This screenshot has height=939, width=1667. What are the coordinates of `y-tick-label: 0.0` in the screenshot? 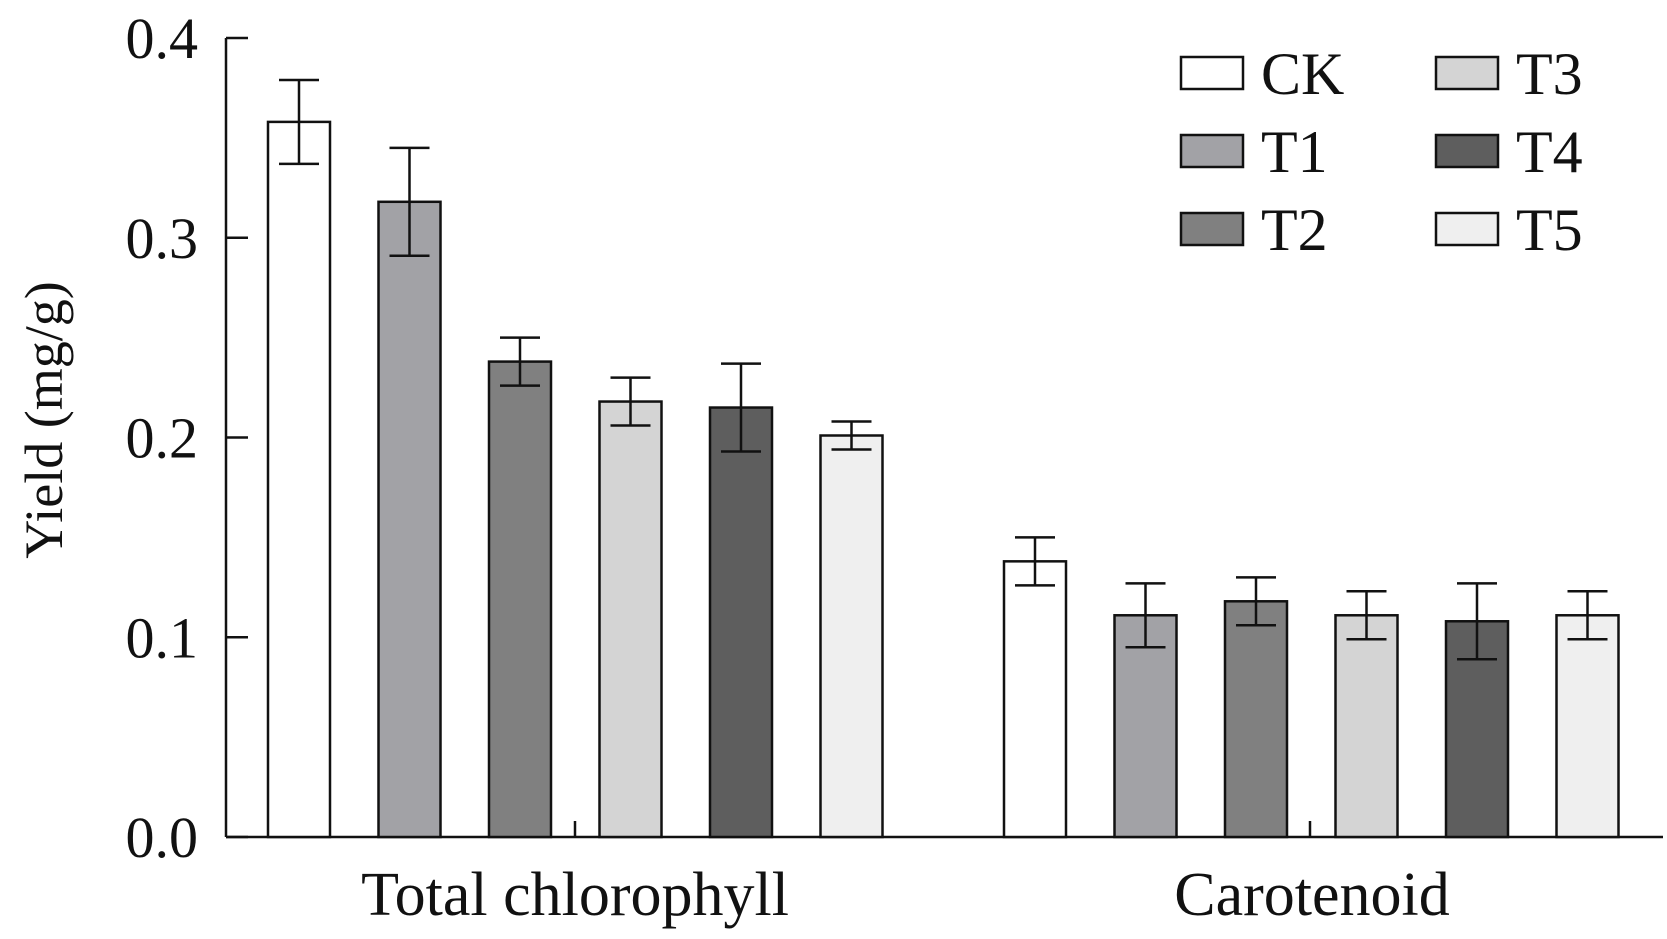 It's located at (162, 837).